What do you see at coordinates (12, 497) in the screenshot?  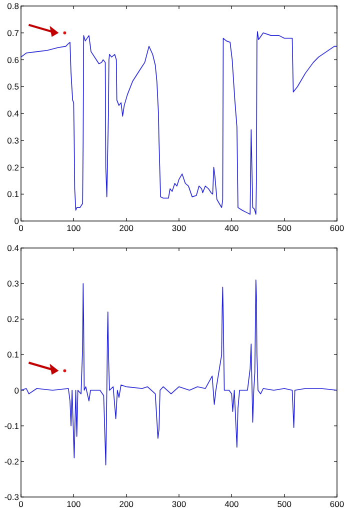 I see `y-tick-label: -0.3` at bounding box center [12, 497].